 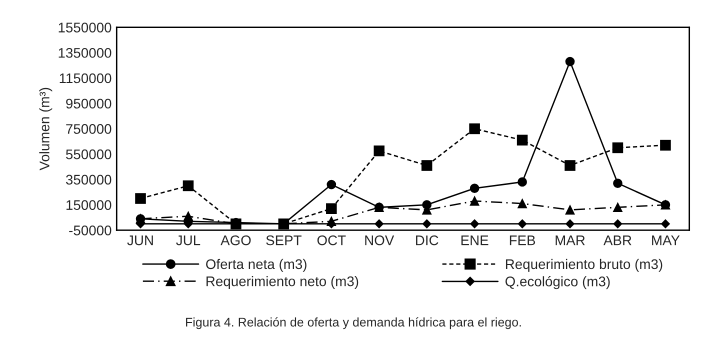 What do you see at coordinates (666, 241) in the screenshot?
I see `x-tick-label: MAY` at bounding box center [666, 241].